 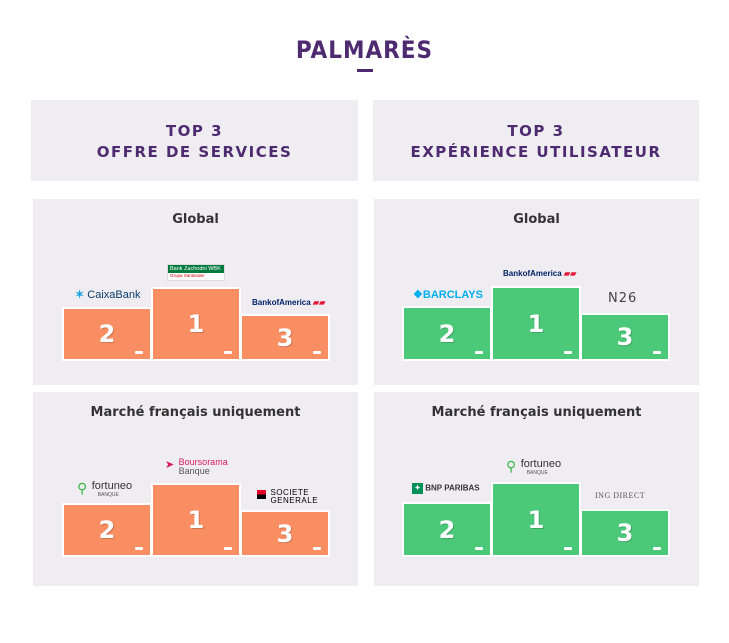 I want to click on eagle-icon: ❖, so click(x=418, y=295).